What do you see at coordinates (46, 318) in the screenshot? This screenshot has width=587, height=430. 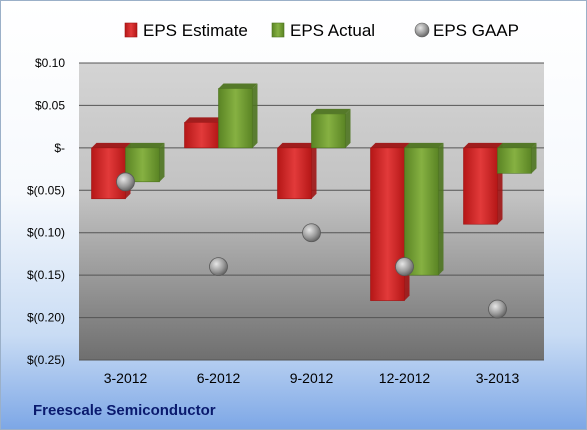 I see `y-tick-label: $(0.20)` at bounding box center [46, 318].